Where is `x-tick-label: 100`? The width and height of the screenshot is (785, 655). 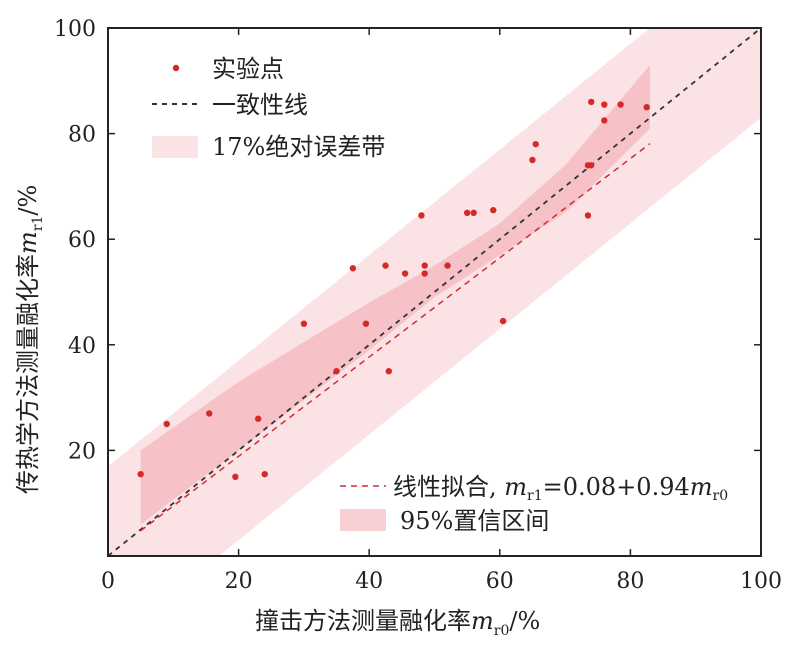
x-tick-label: 100 is located at coordinates (761, 581).